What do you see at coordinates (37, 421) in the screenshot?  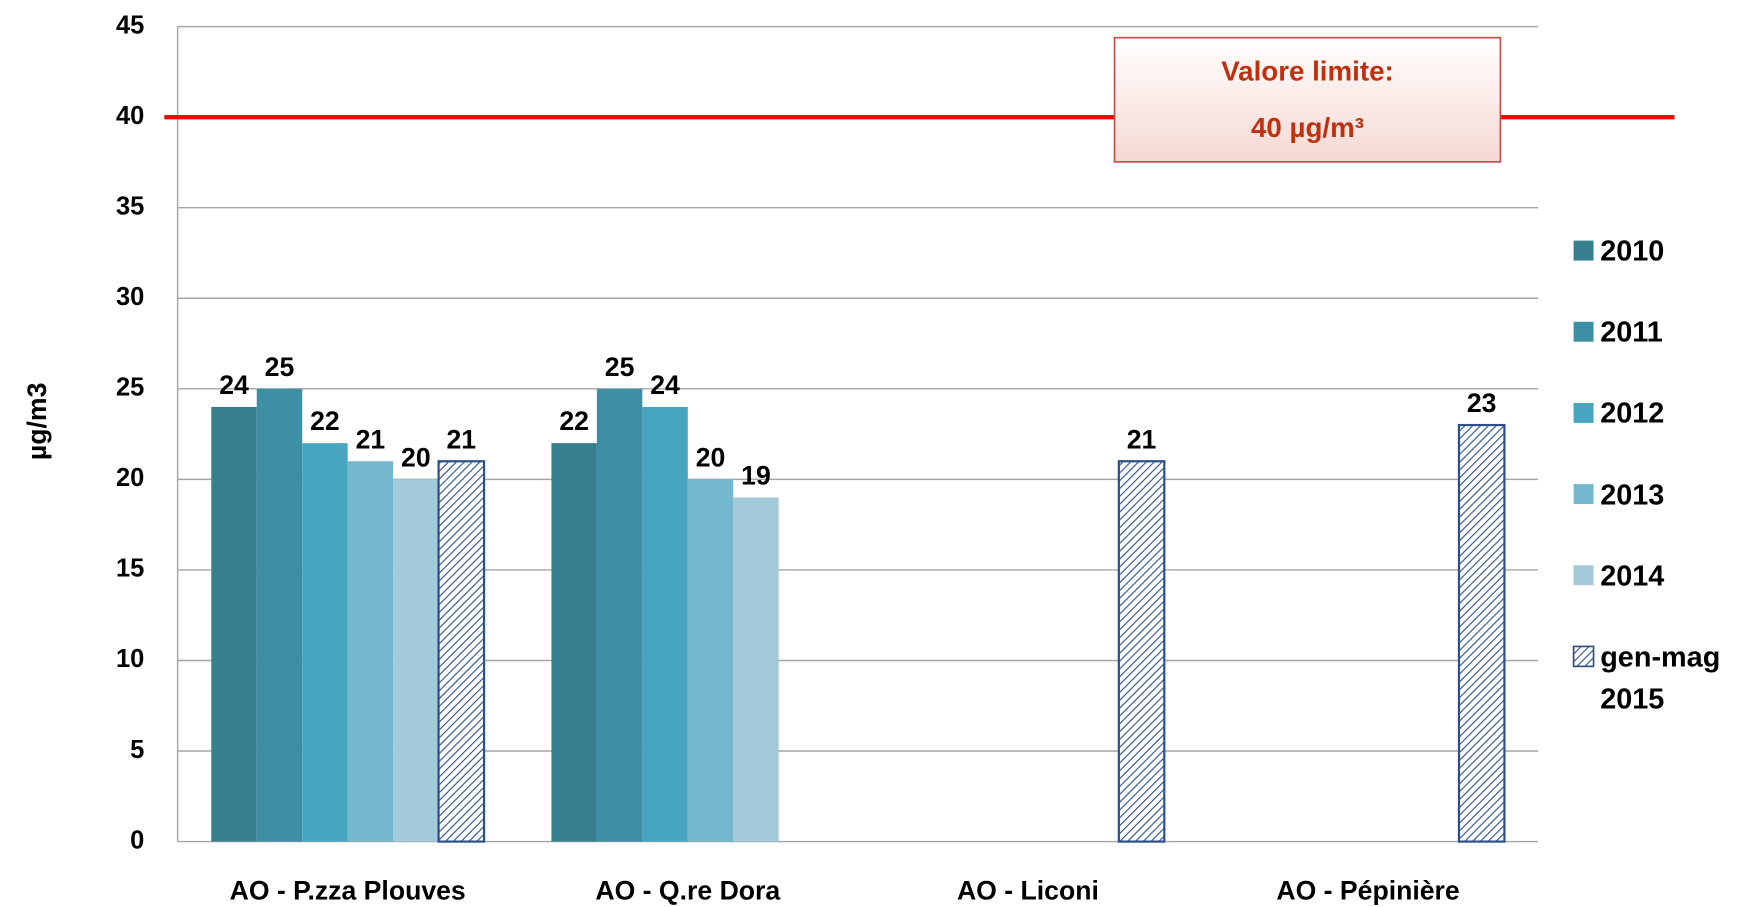 I see `y-axis-label: µg/m3` at bounding box center [37, 421].